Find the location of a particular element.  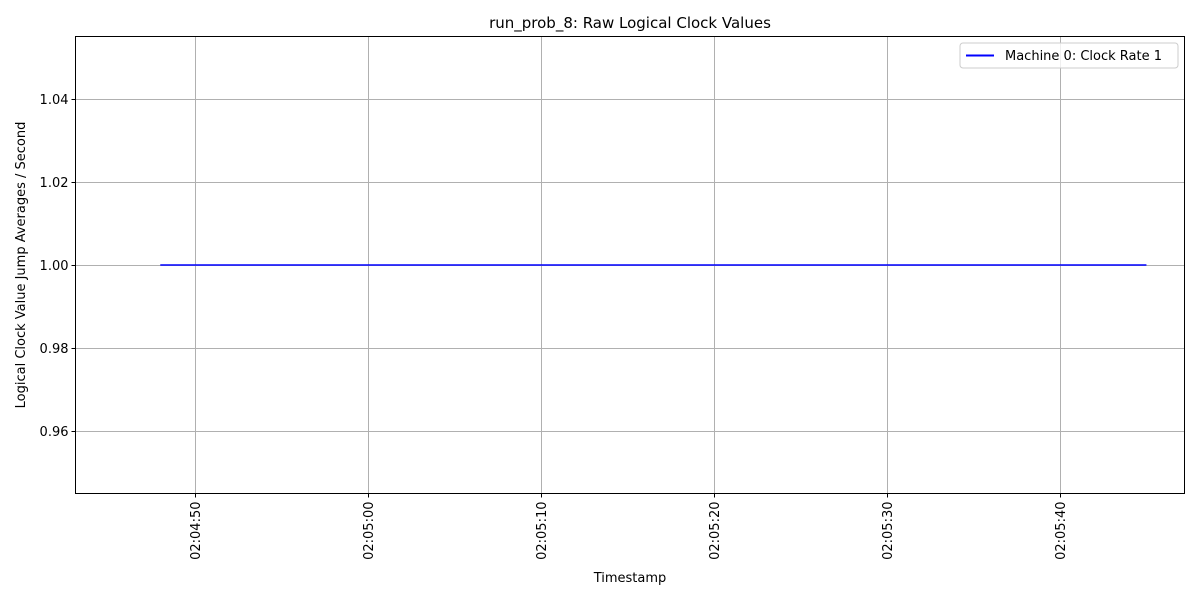

y-axis-ticks: 0.96 0.98 1.00 1.02 1.04 is located at coordinates (58, 266).